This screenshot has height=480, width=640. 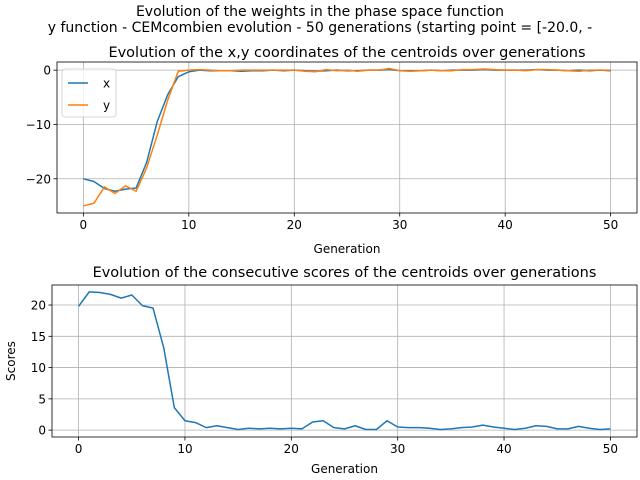 I want to click on legend: xy, so click(x=89, y=93).